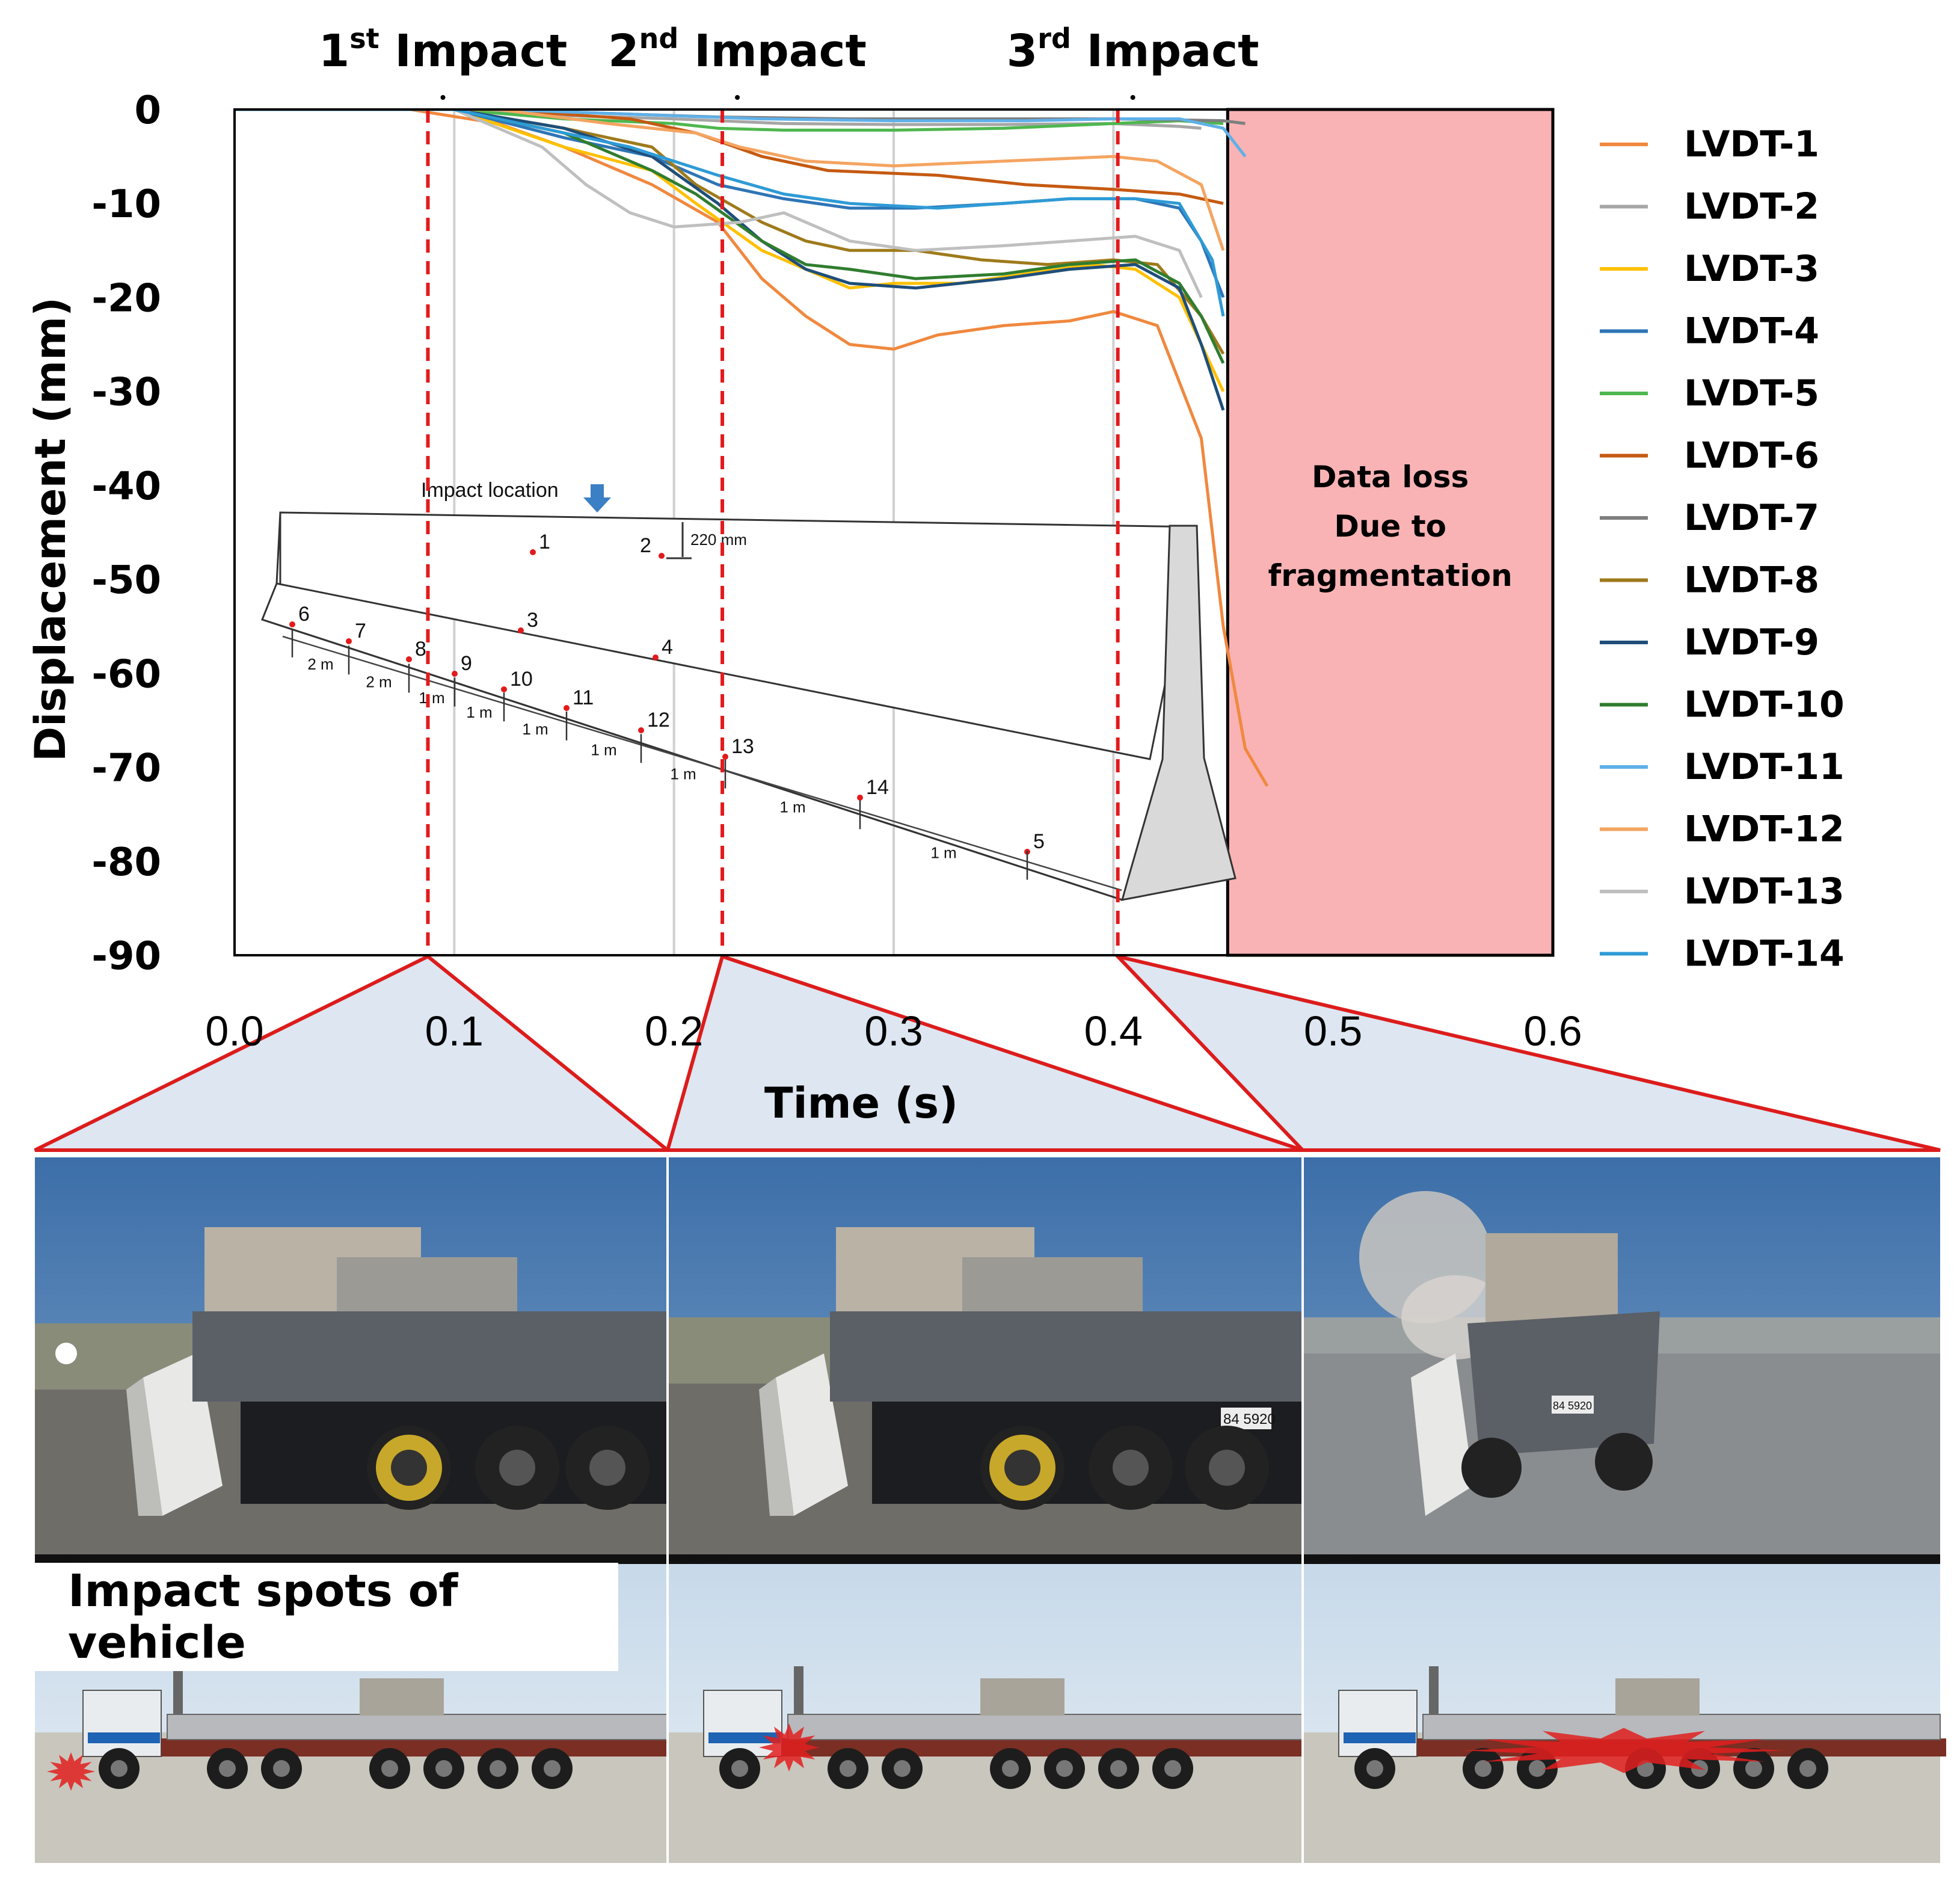 The height and width of the screenshot is (1878, 1960). What do you see at coordinates (1621, 1361) in the screenshot?
I see `crash-photo-3: 84 5920 Img# 410 Rate 500` at bounding box center [1621, 1361].